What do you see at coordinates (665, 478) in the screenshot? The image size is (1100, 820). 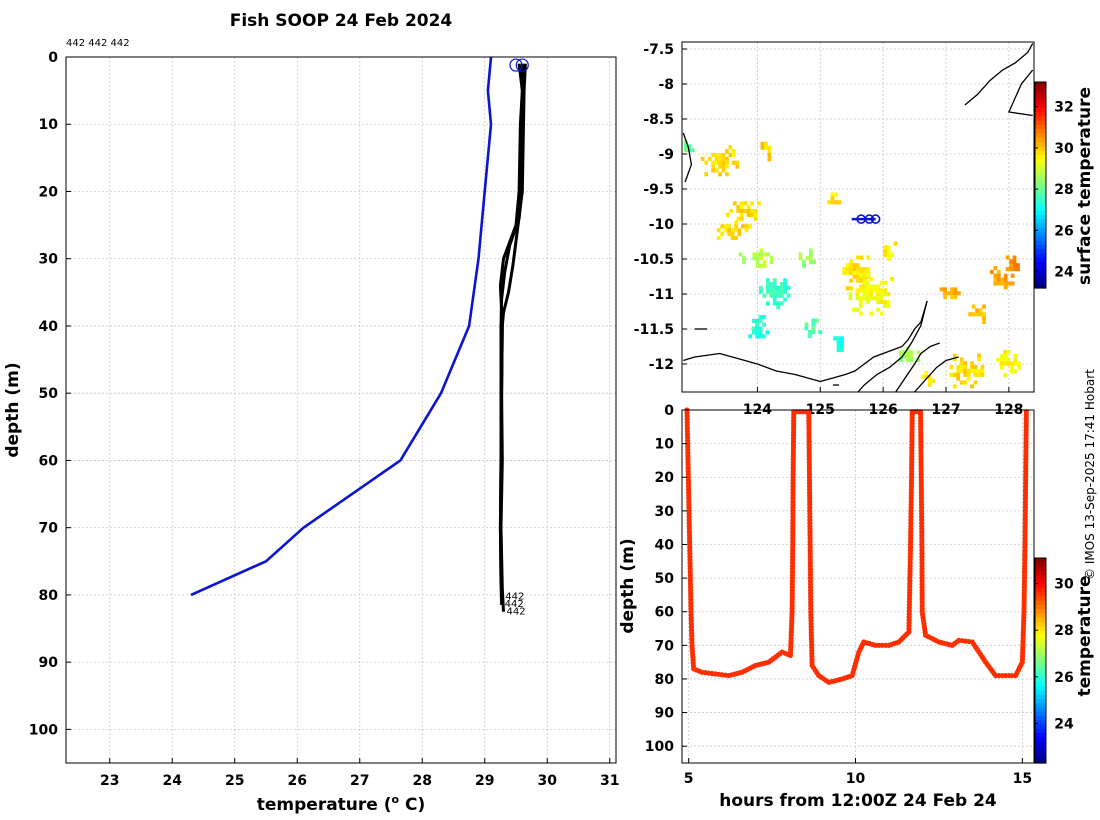 I see `depth-time-y-tick-label: 20` at bounding box center [665, 478].